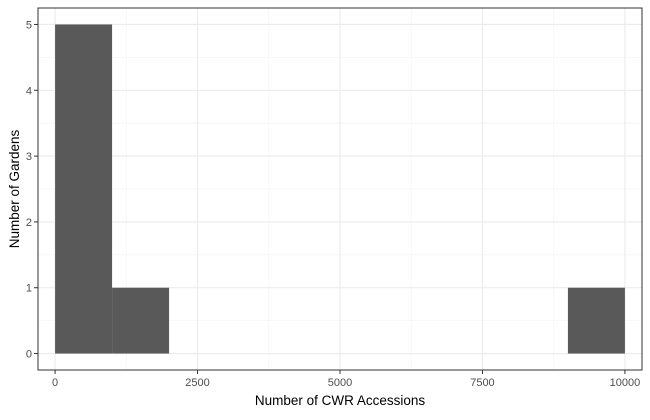  What do you see at coordinates (625, 383) in the screenshot?
I see `x-tick-label: 10000` at bounding box center [625, 383].